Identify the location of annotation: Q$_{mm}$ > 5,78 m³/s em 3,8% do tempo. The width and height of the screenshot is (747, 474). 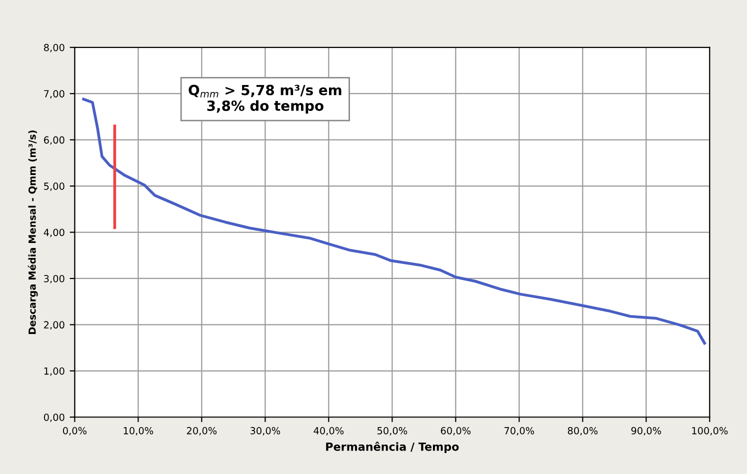
(265, 99).